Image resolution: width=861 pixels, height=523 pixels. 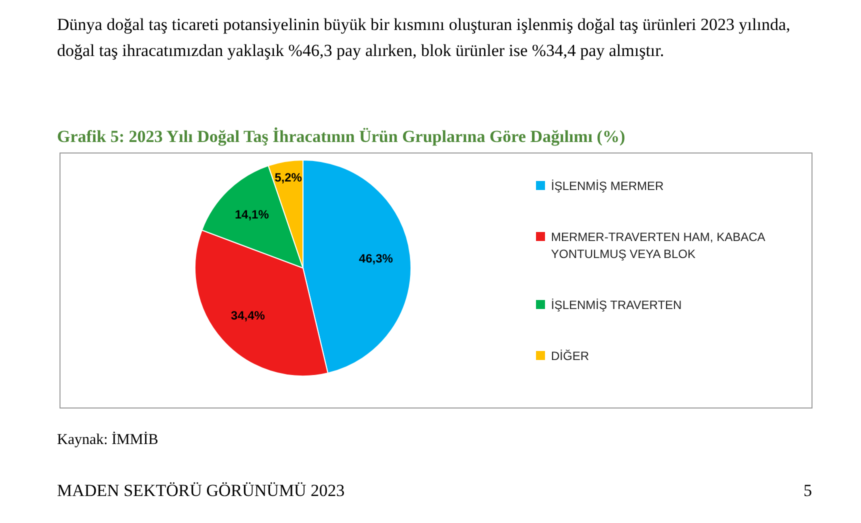 I want to click on text: 5, so click(x=808, y=490).